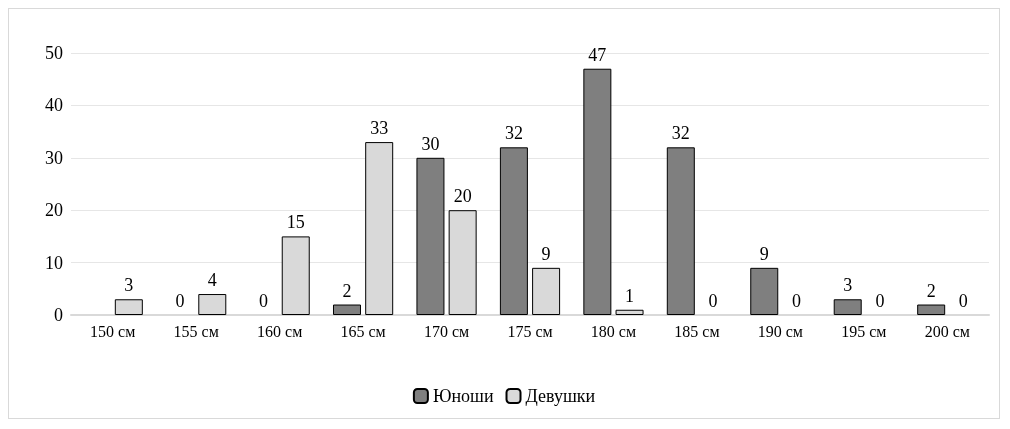 This screenshot has width=1010, height=429. What do you see at coordinates (463, 396) in the screenshot?
I see `legend-label: Юноши` at bounding box center [463, 396].